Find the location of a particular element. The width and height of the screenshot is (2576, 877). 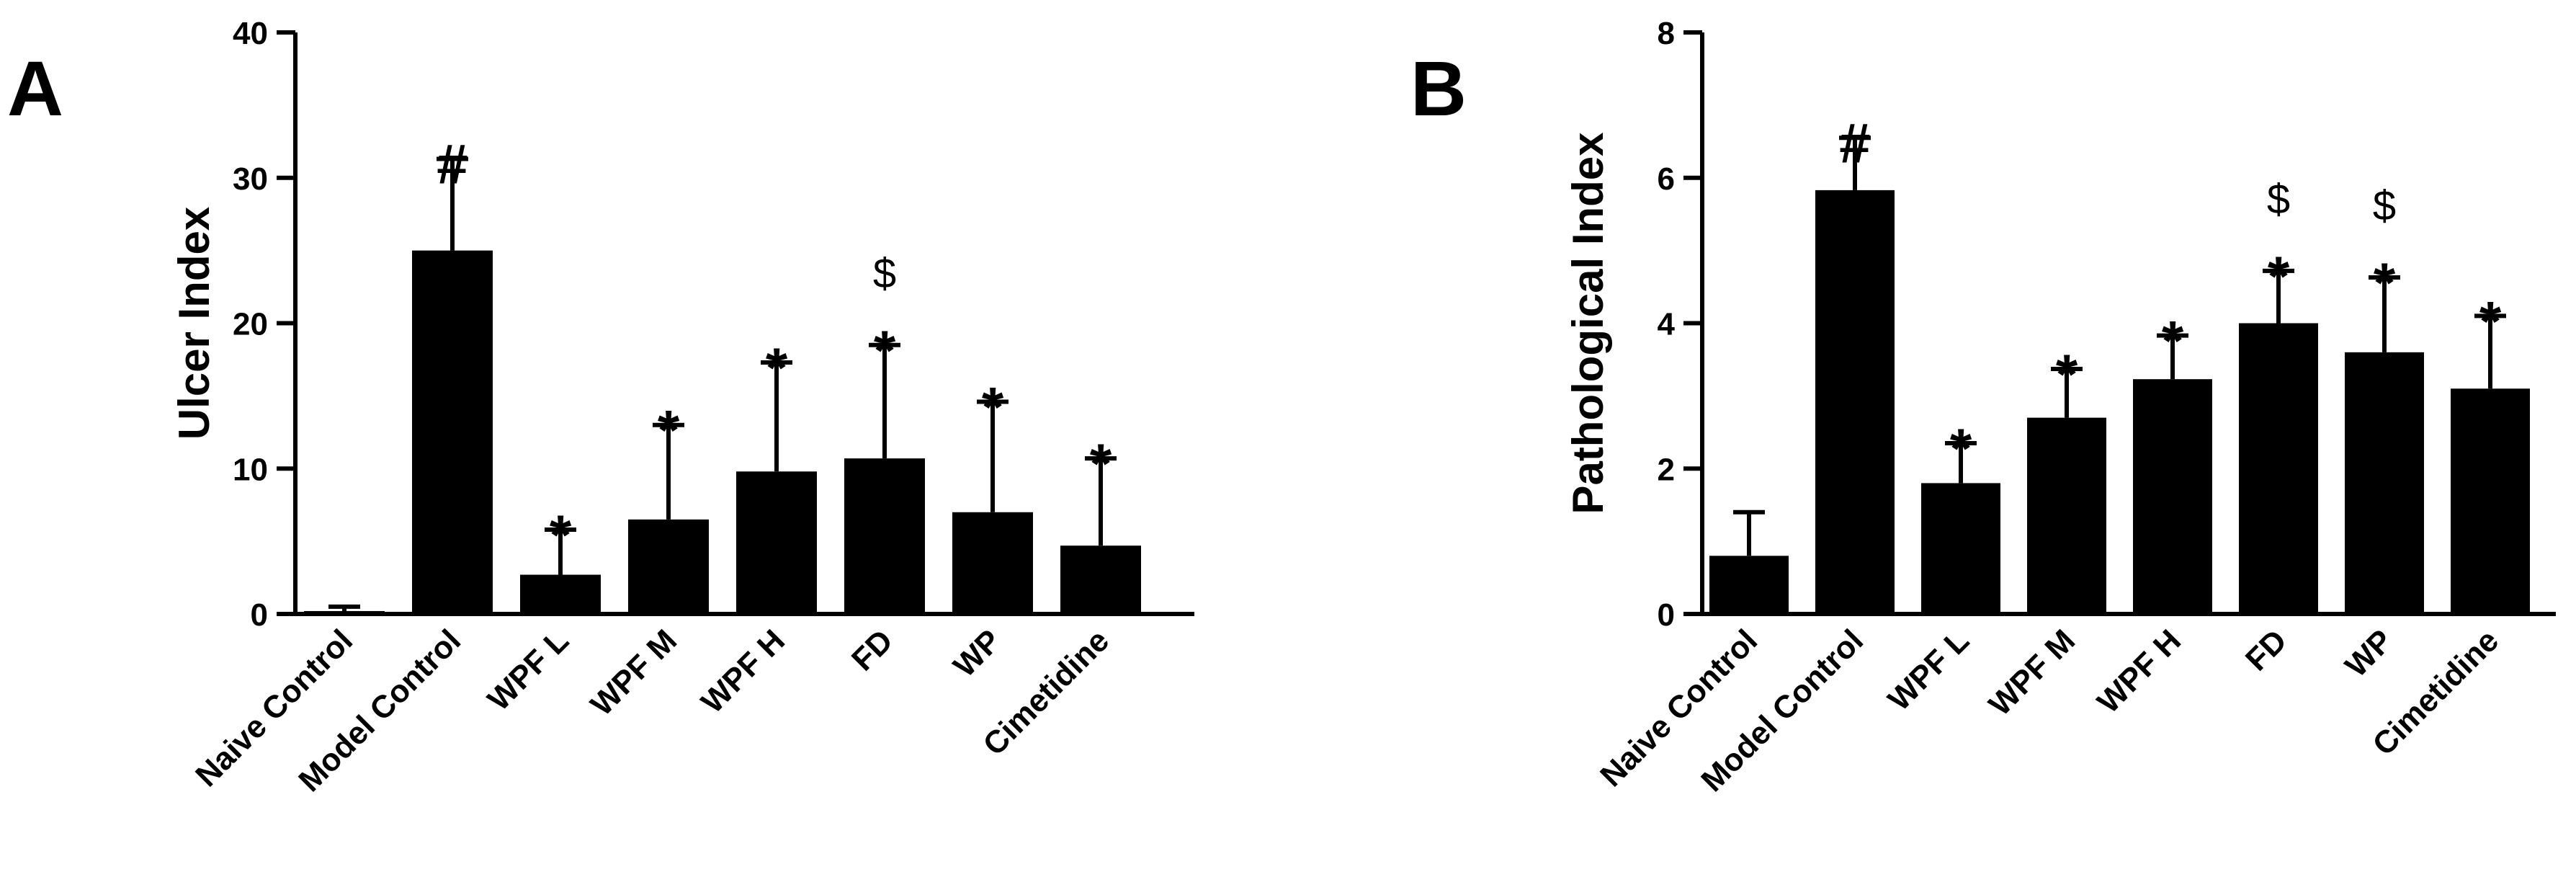

y-tick-label: 6 is located at coordinates (1666, 179).